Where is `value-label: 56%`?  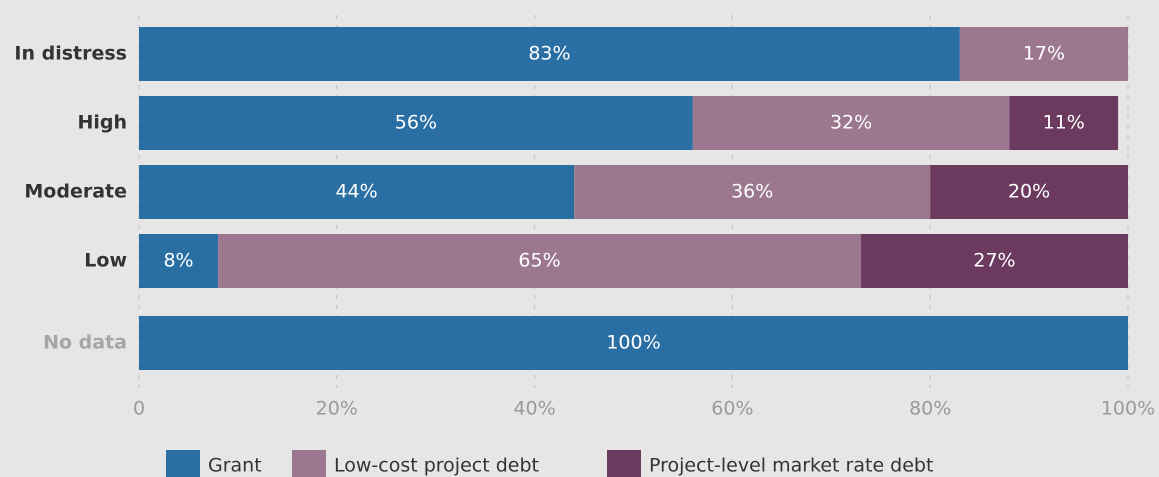
value-label: 56% is located at coordinates (416, 123).